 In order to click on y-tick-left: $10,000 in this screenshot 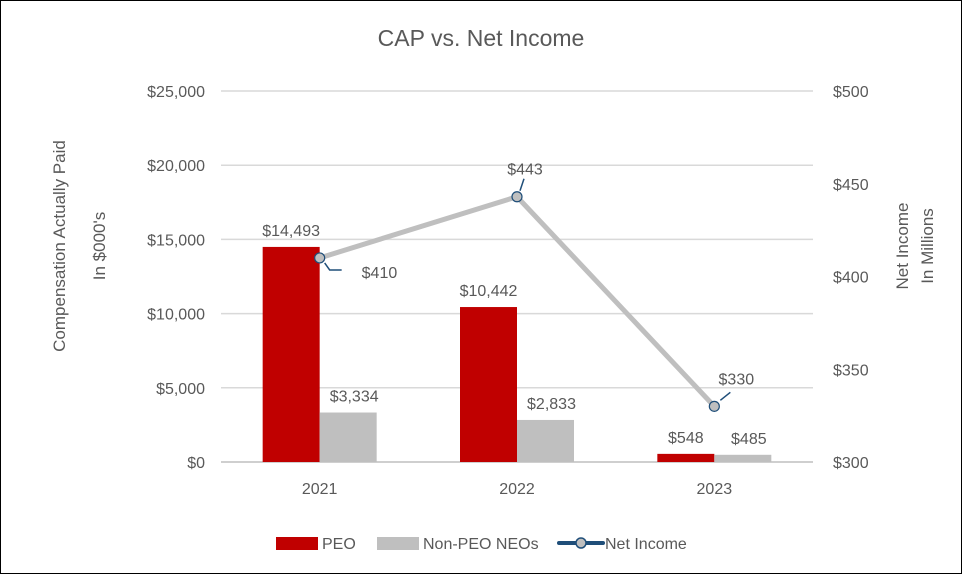, I will do `click(176, 315)`.